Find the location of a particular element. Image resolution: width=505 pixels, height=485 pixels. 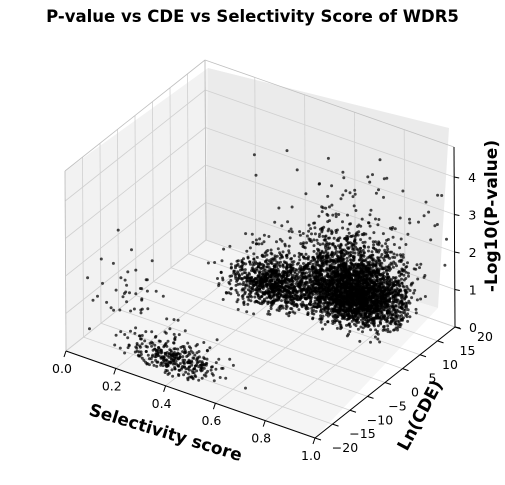

y-tick-label: 20 is located at coordinates (485, 336).